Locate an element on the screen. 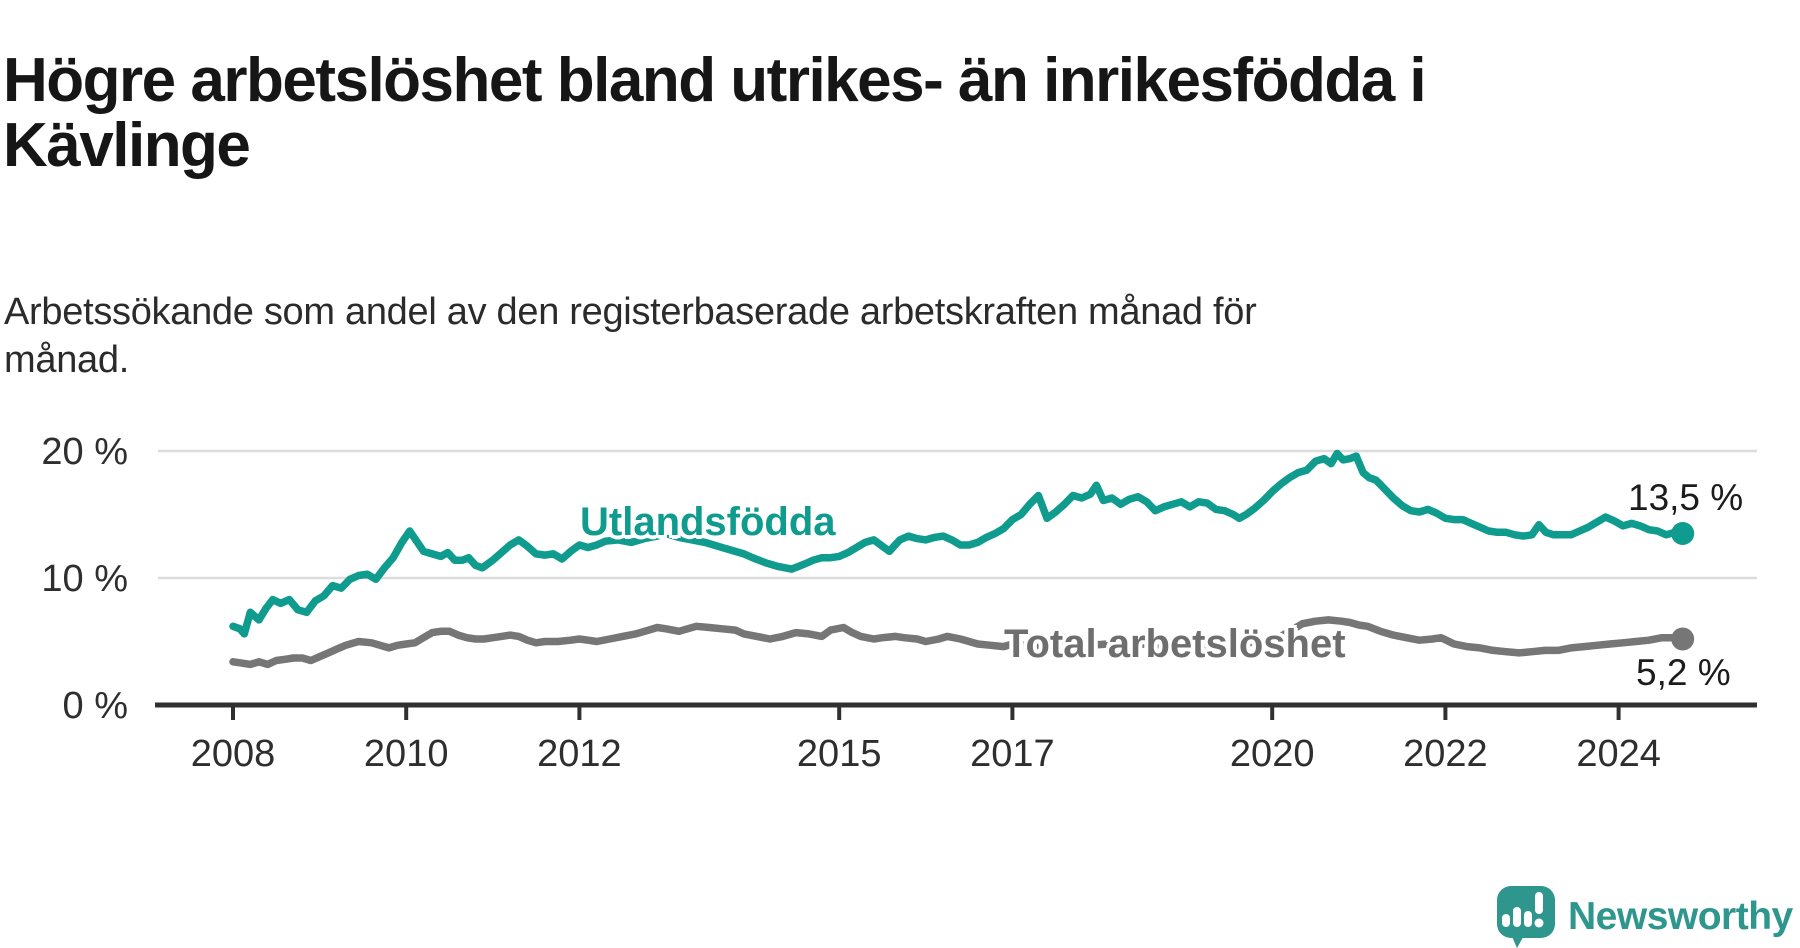 The height and width of the screenshot is (948, 1800). x-tick-label: 2022 is located at coordinates (1445, 754).